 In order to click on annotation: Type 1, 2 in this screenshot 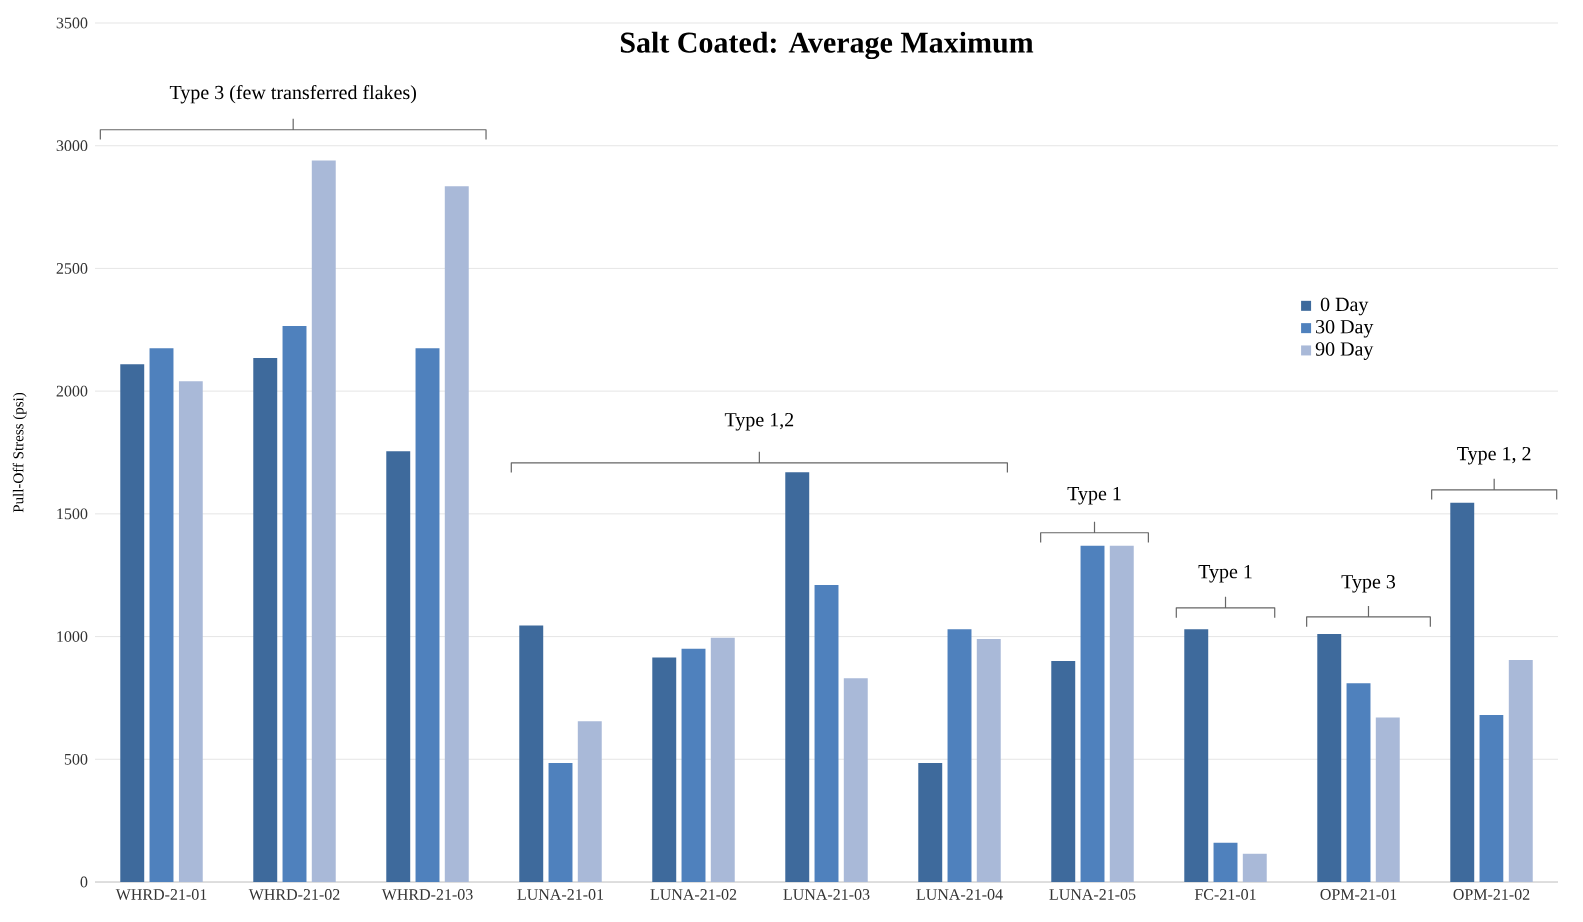, I will do `click(1494, 455)`.